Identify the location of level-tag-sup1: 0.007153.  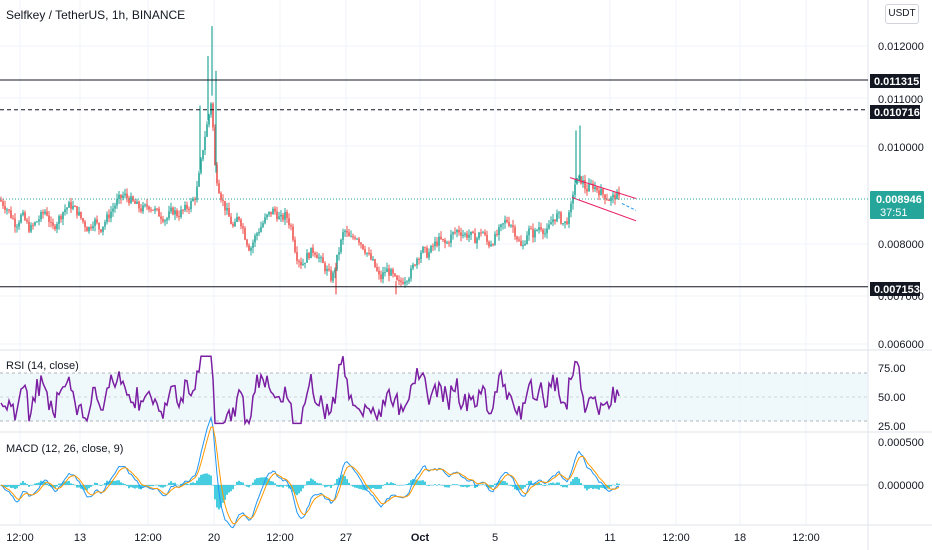
(895, 289).